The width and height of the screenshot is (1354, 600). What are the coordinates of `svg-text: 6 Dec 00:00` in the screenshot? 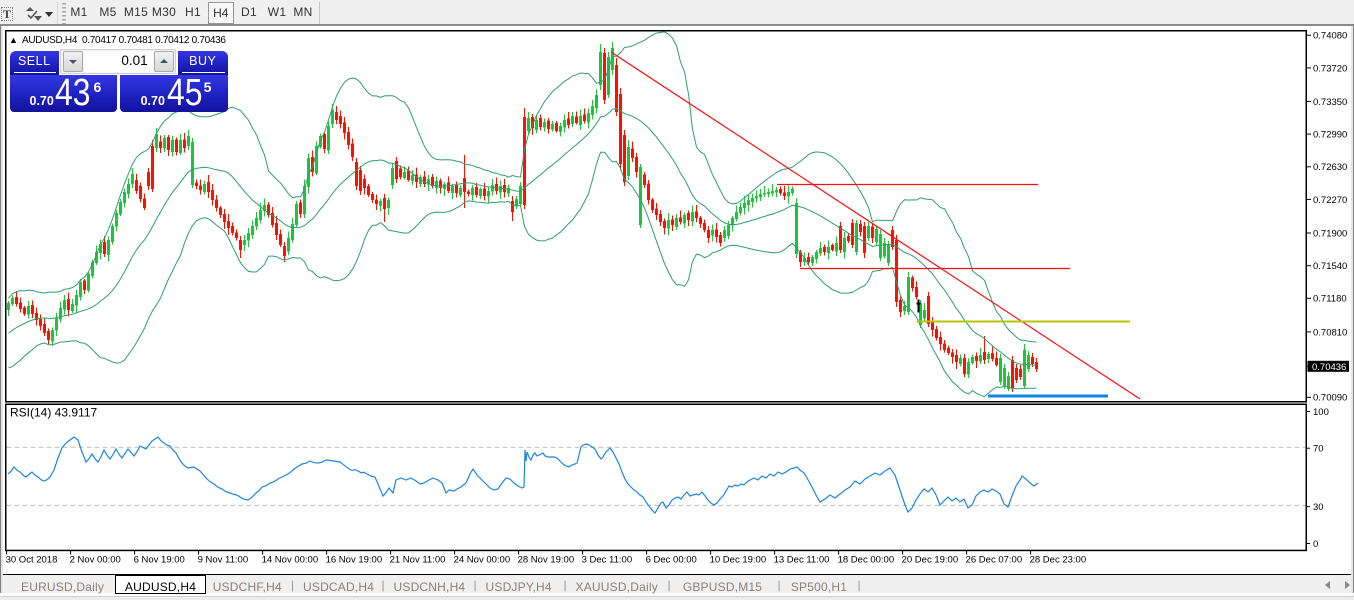 It's located at (671, 560).